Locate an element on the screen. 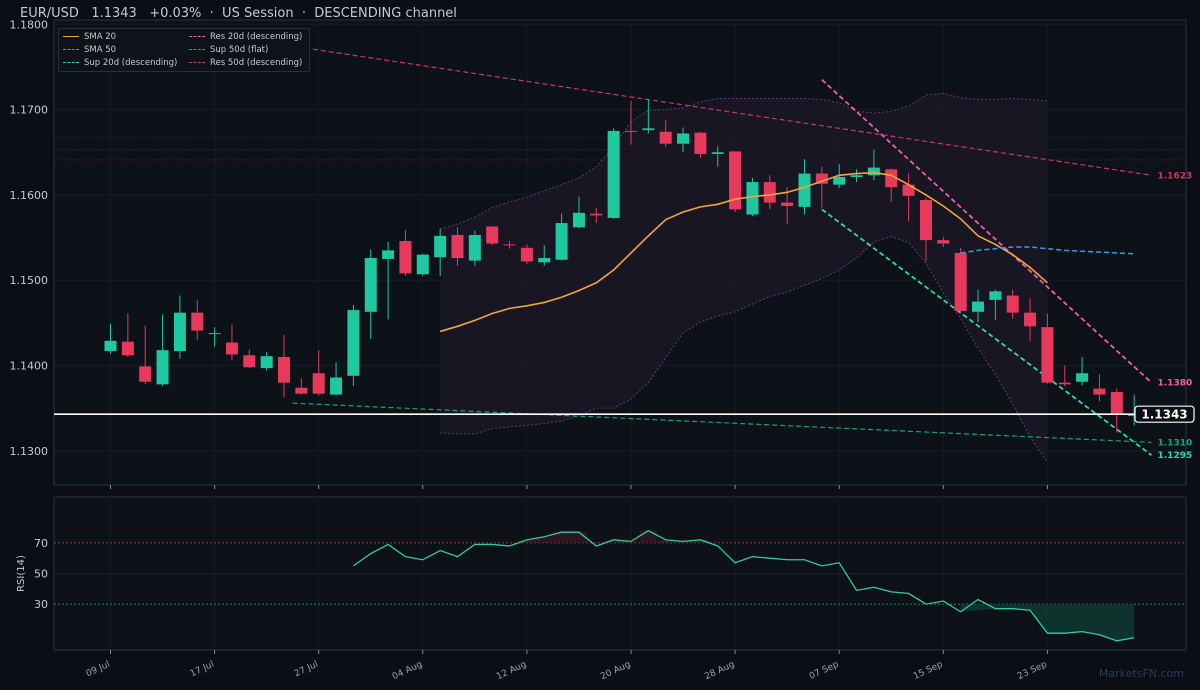 The image size is (1200, 690). legend-swatch-sma20 is located at coordinates (71, 36).